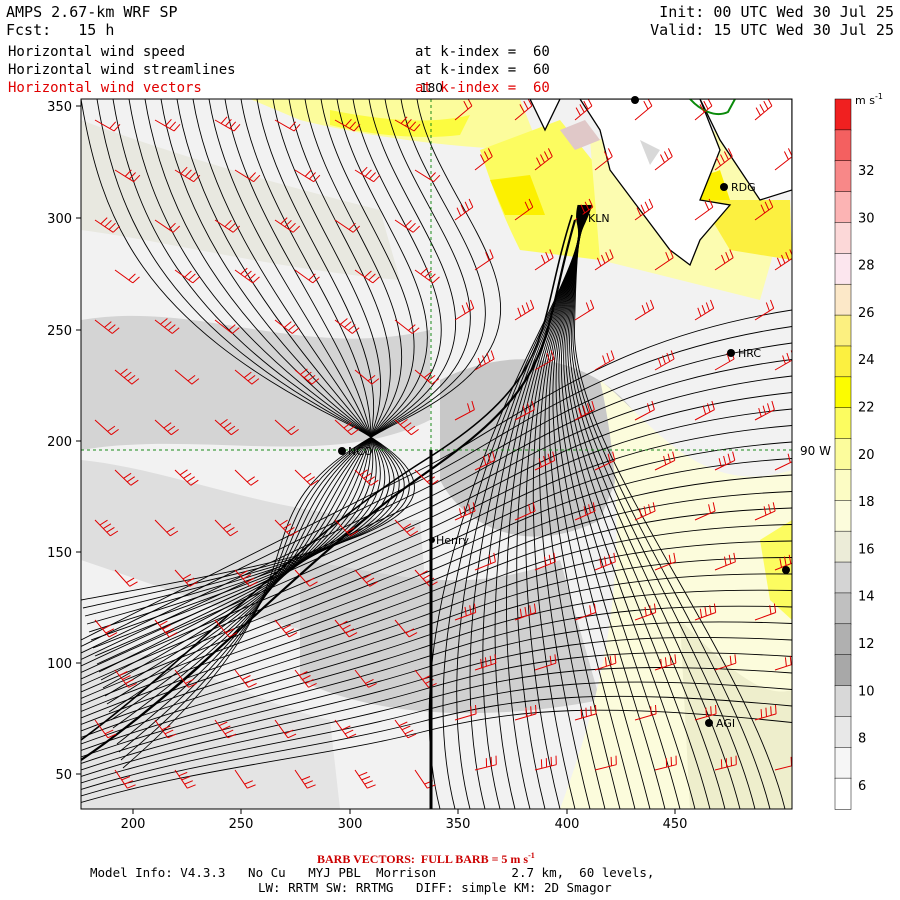 The width and height of the screenshot is (900, 900). I want to click on colorbar-label: 10, so click(866, 691).